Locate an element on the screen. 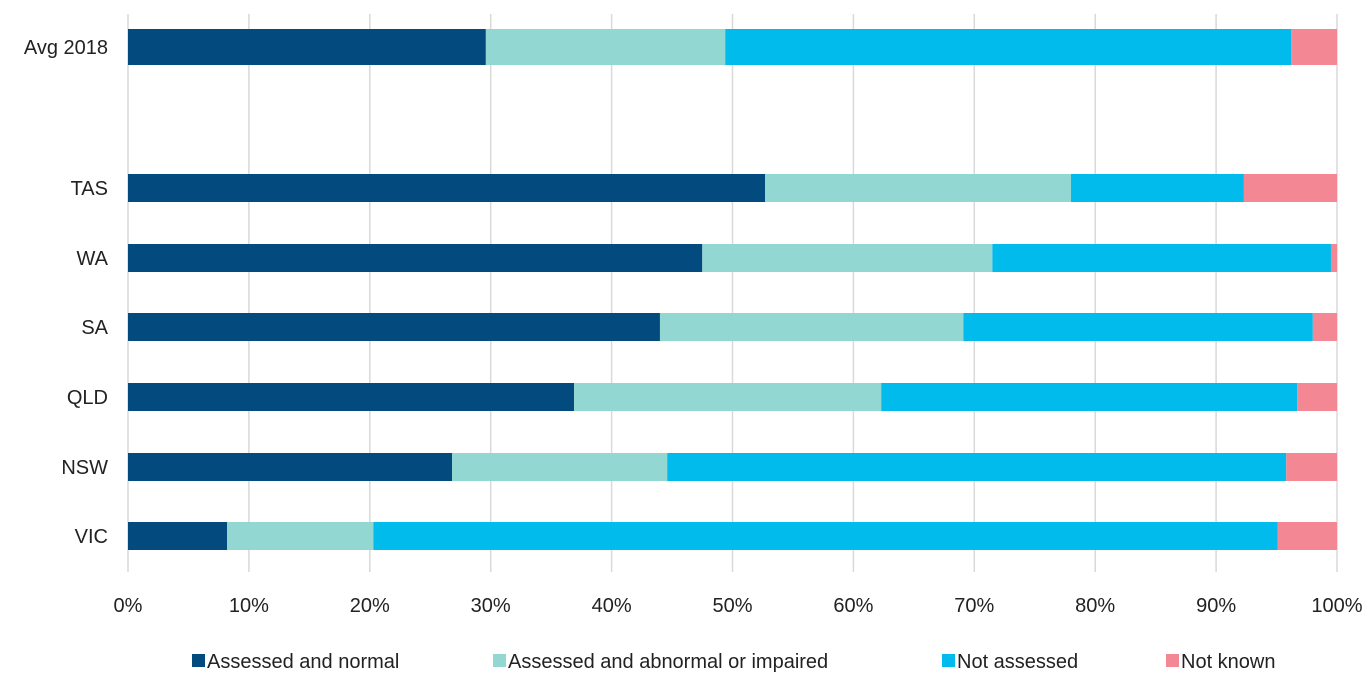 This screenshot has width=1368, height=689. category-label-qld: QLD is located at coordinates (87, 398).